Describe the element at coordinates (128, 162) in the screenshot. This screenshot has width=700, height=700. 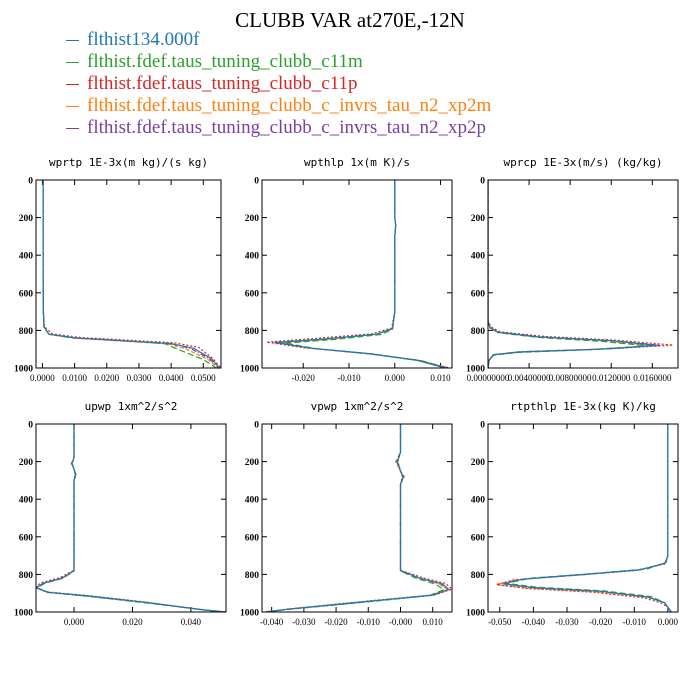
I see `chart-title: wprtp 1E-3x(m kg)/(s kg)` at that location.